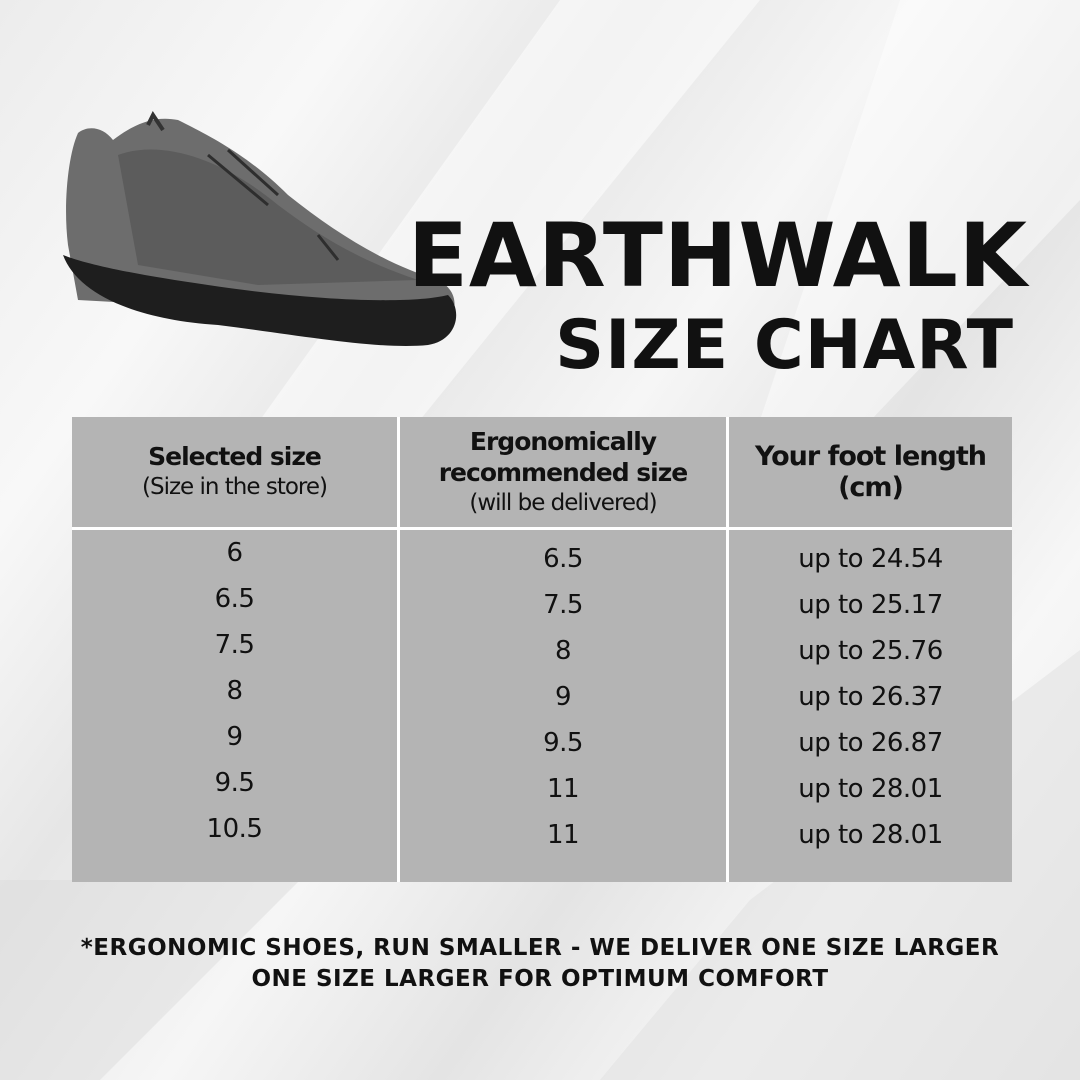 The width and height of the screenshot is (1080, 1080). I want to click on page-title: EARTHWALK SIZE CHART, so click(718, 296).